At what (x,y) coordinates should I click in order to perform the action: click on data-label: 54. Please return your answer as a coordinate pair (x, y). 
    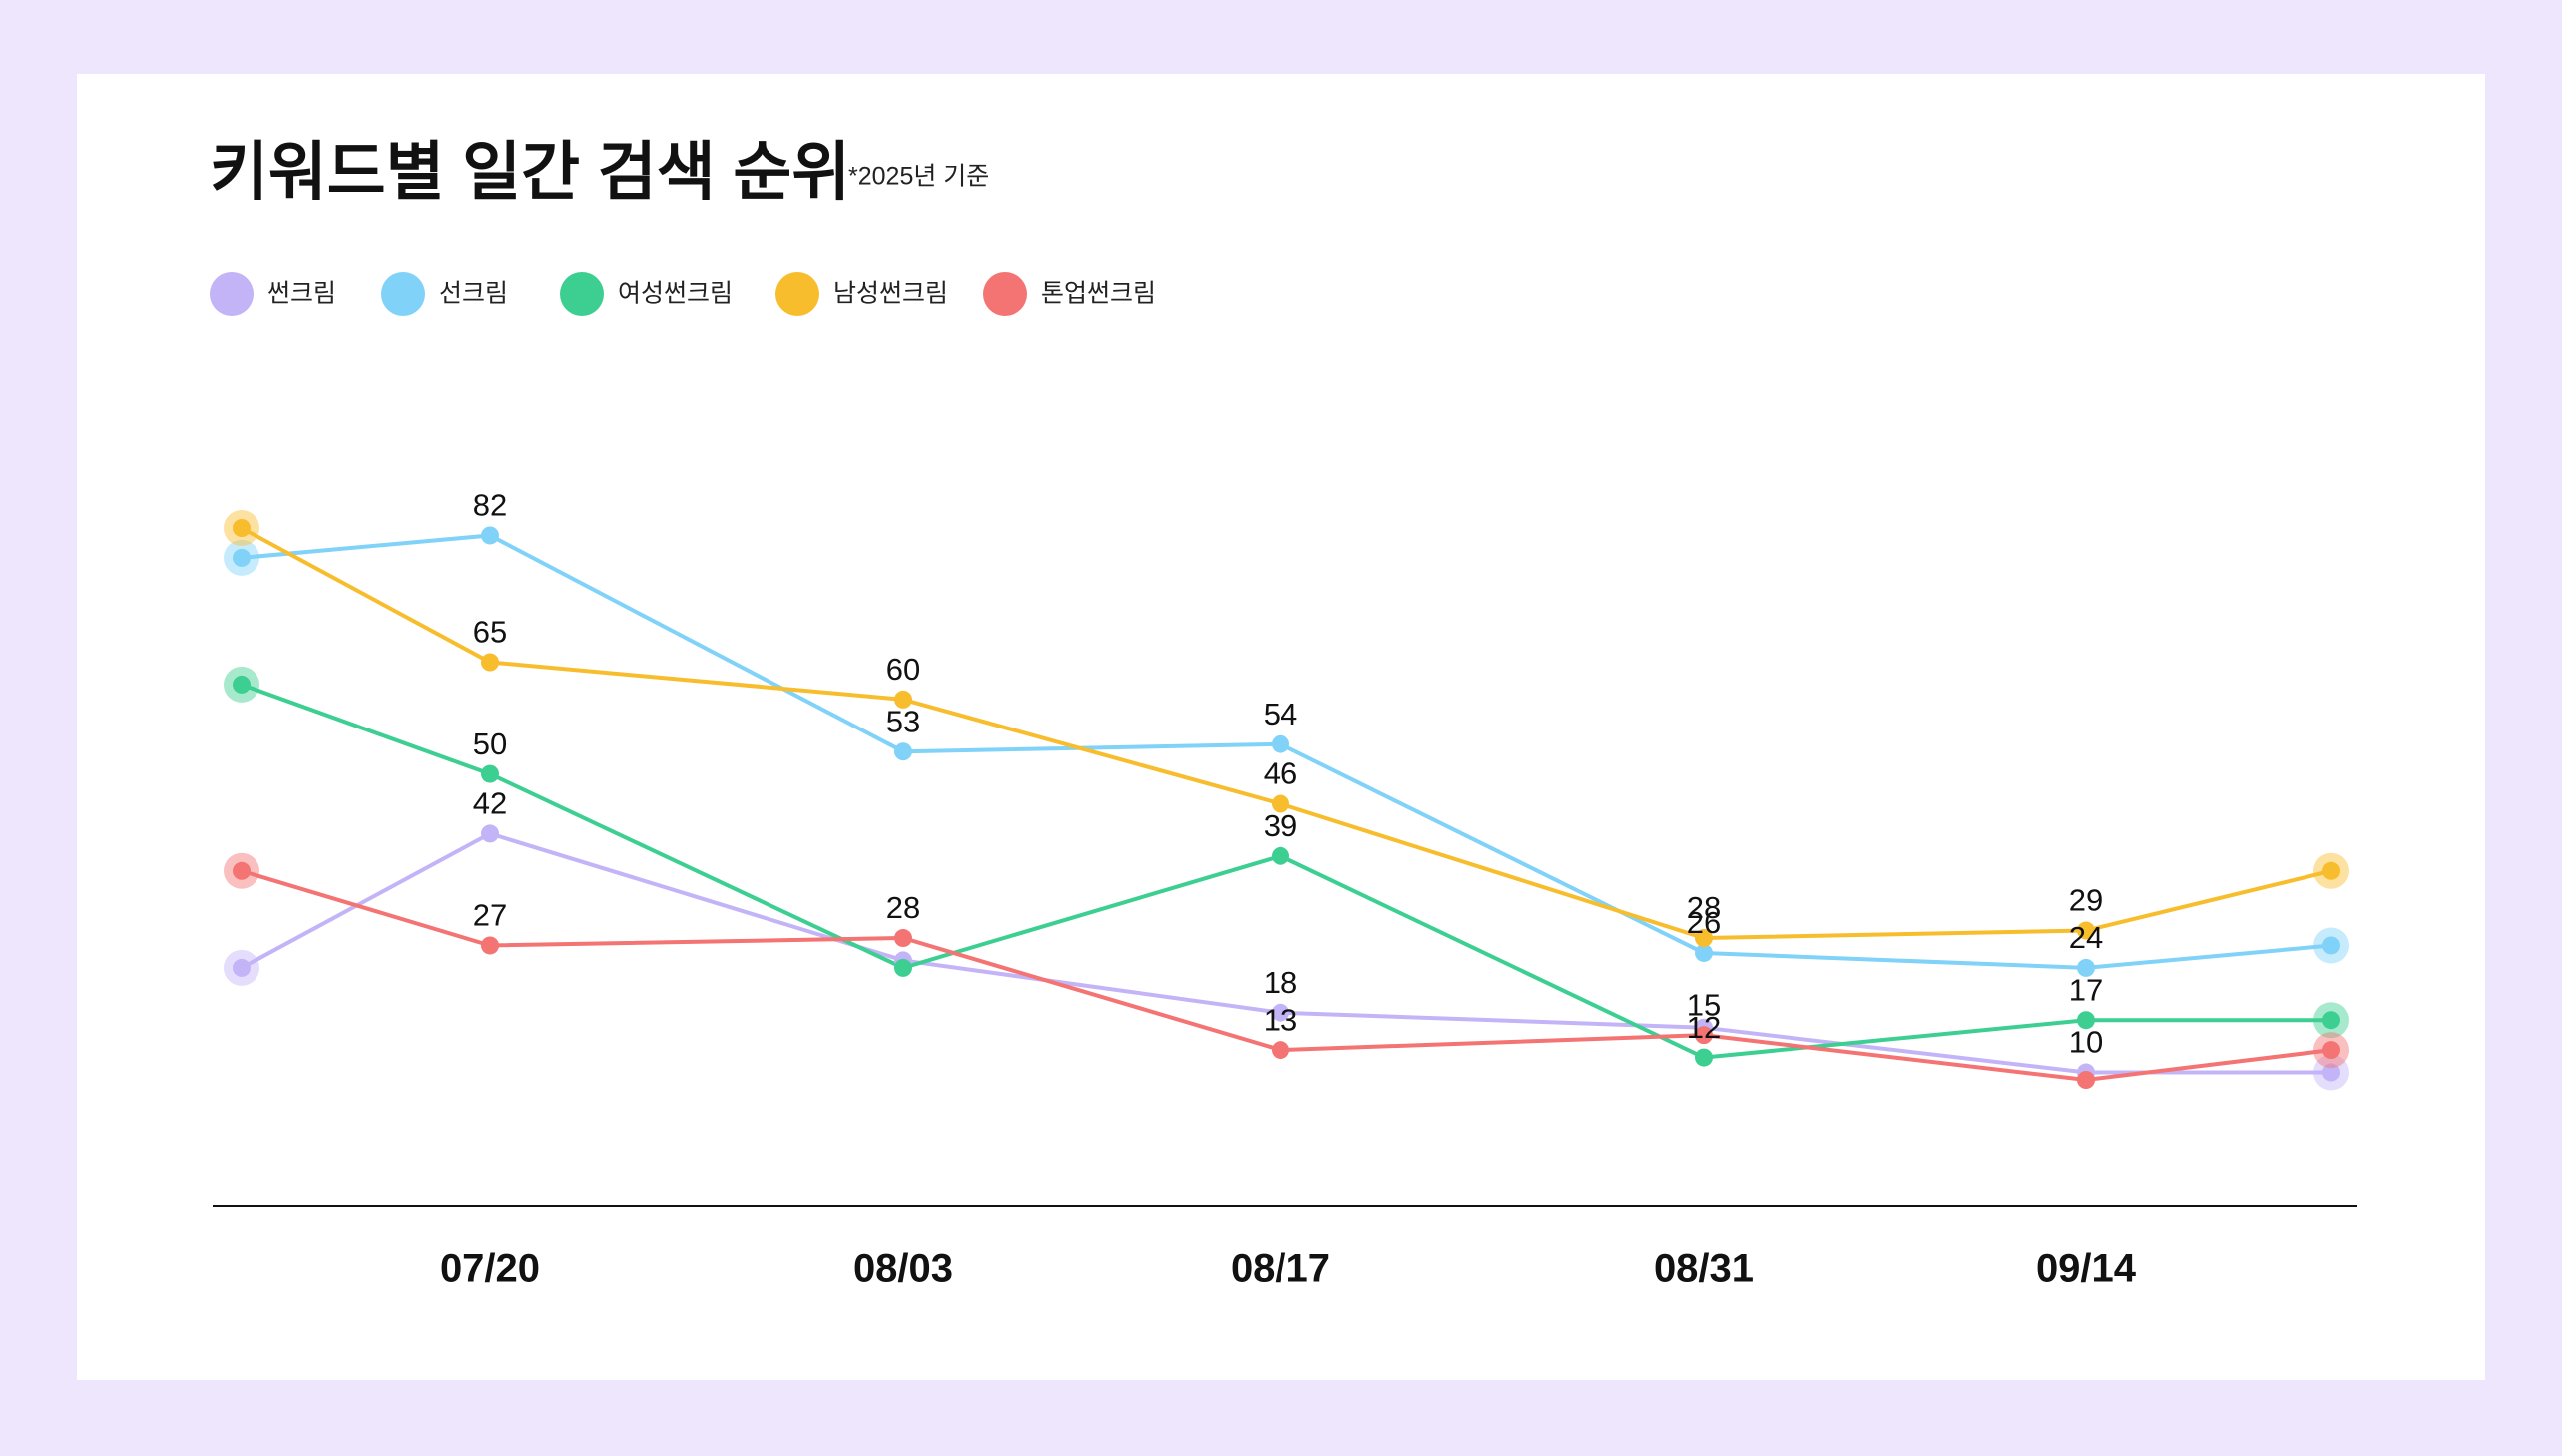
    Looking at the image, I should click on (1280, 714).